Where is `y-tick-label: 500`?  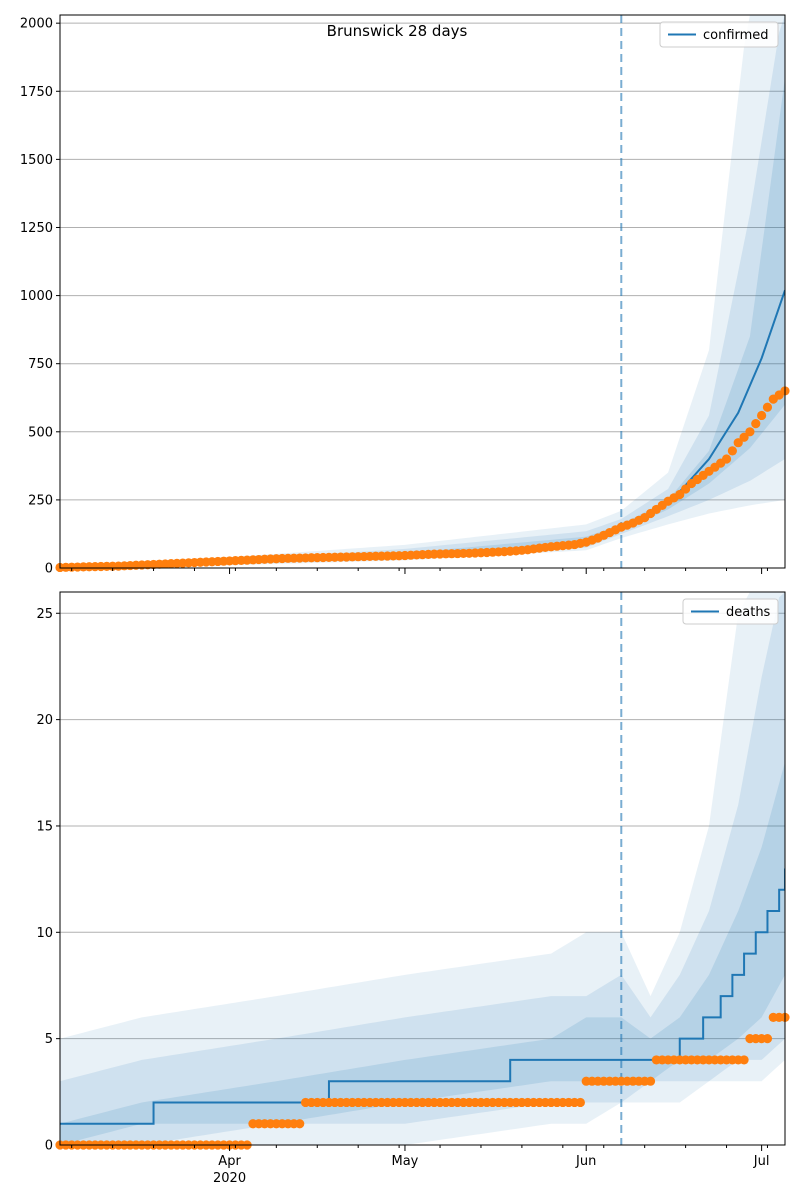
y-tick-label: 500 is located at coordinates (40, 432).